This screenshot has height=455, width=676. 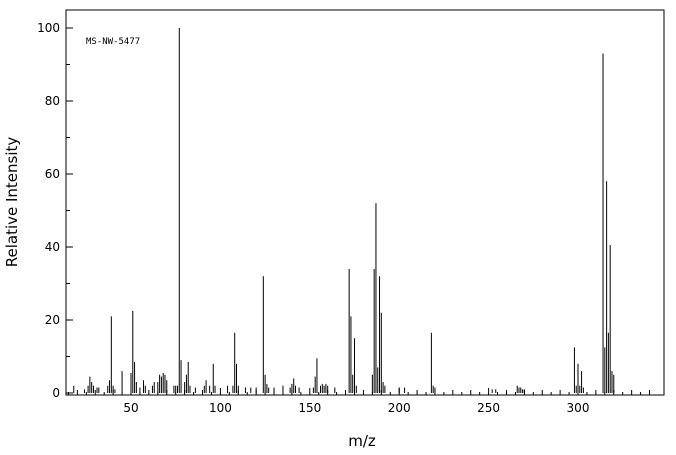 What do you see at coordinates (12, 202) in the screenshot?
I see `y-axis-title: Relative Intensity` at bounding box center [12, 202].